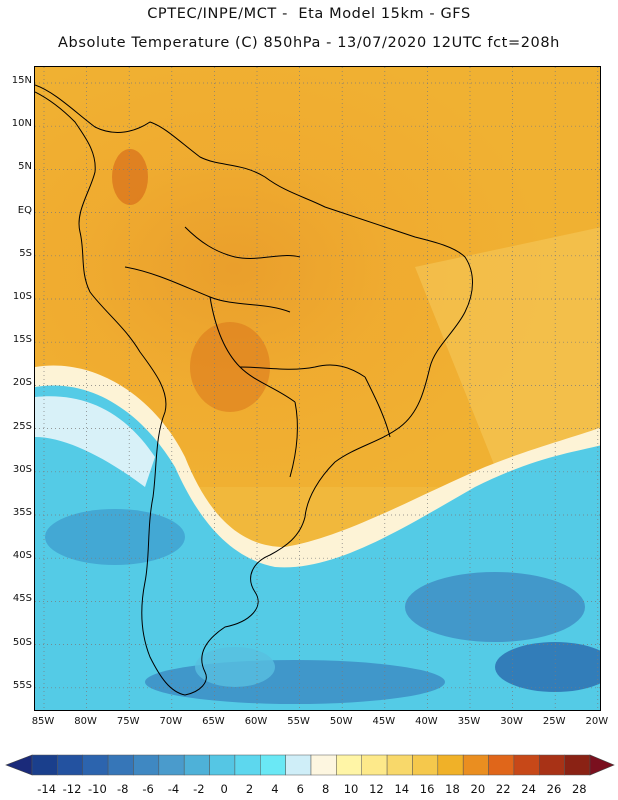  What do you see at coordinates (384, 721) in the screenshot?
I see `lon-tick-label: 45W` at bounding box center [384, 721].